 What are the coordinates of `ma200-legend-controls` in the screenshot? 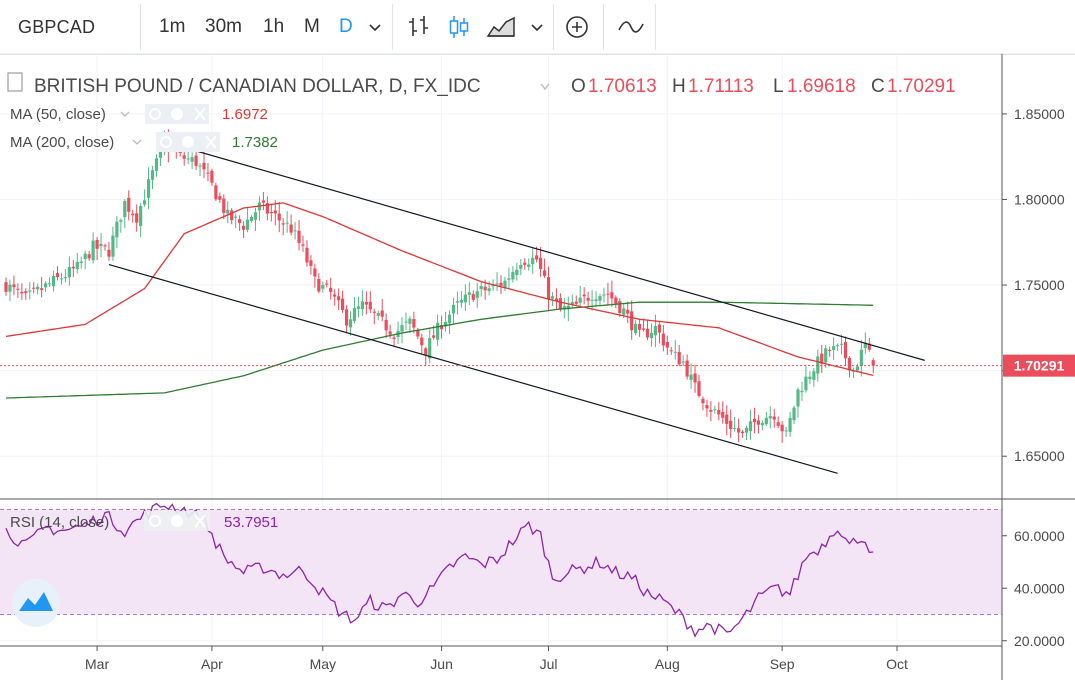 It's located at (188, 142).